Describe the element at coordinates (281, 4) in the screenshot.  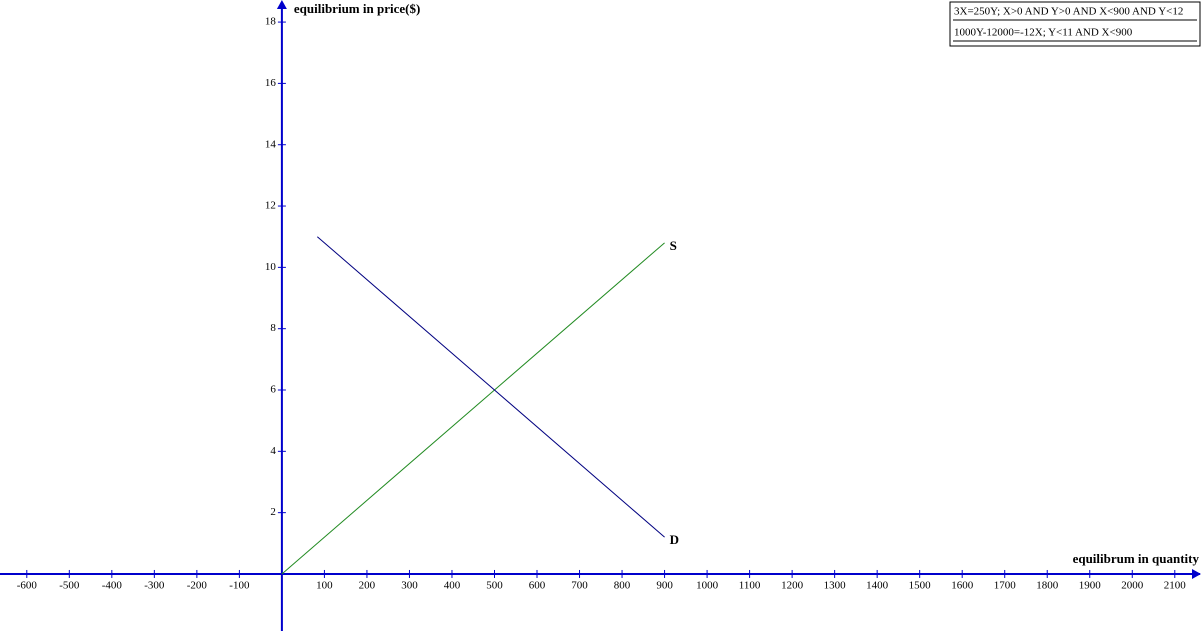
I see `y-axis-arrow` at that location.